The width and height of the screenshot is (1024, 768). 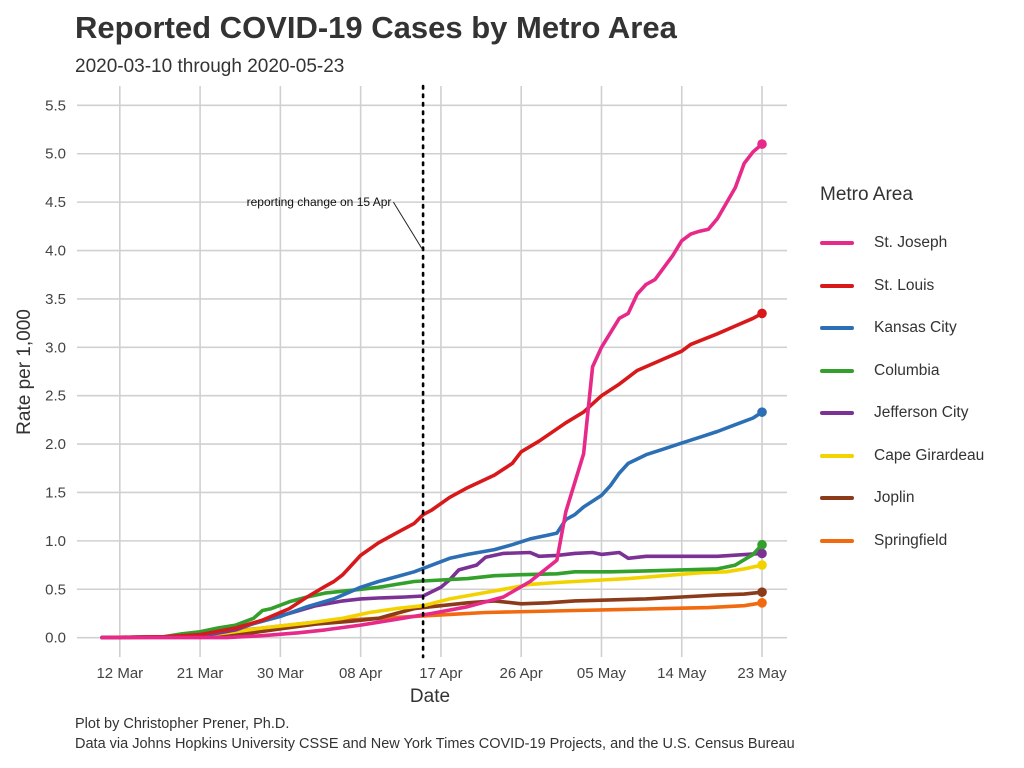 I want to click on legend-item: Kansas City, so click(x=902, y=328).